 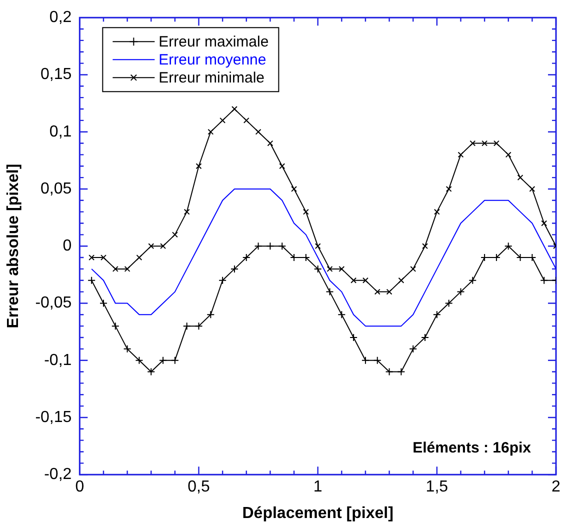 I want to click on y-tick-label: 0, so click(x=67, y=246).